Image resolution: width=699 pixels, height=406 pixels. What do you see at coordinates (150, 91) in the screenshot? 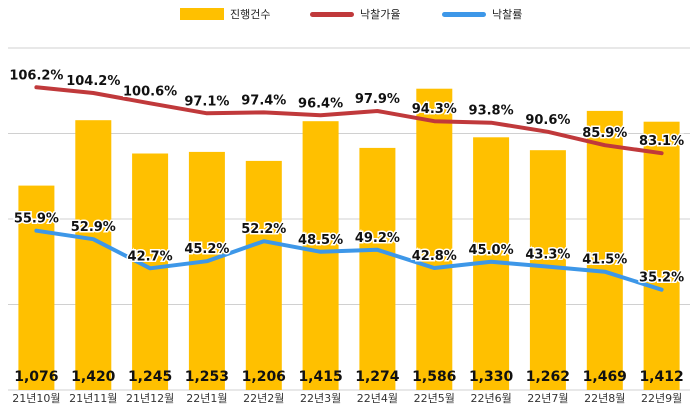
I see `price-ratio-label: 100.6%` at bounding box center [150, 91].